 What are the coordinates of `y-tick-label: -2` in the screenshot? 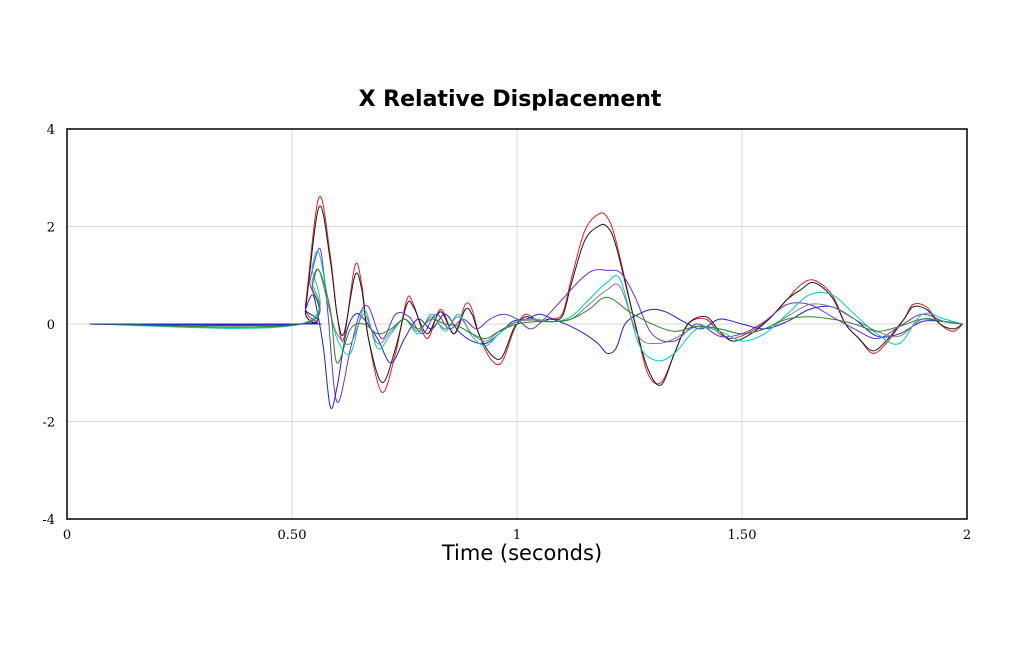 It's located at (48, 423).